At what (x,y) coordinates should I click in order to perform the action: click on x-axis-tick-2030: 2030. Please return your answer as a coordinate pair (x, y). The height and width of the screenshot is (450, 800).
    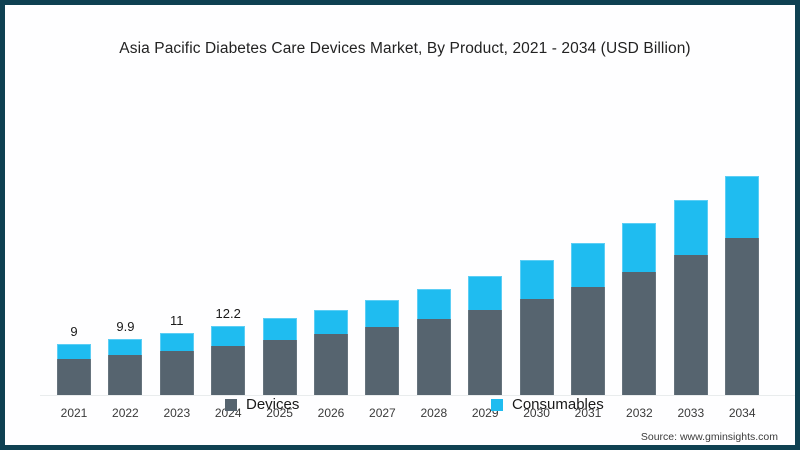
    Looking at the image, I should click on (536, 413).